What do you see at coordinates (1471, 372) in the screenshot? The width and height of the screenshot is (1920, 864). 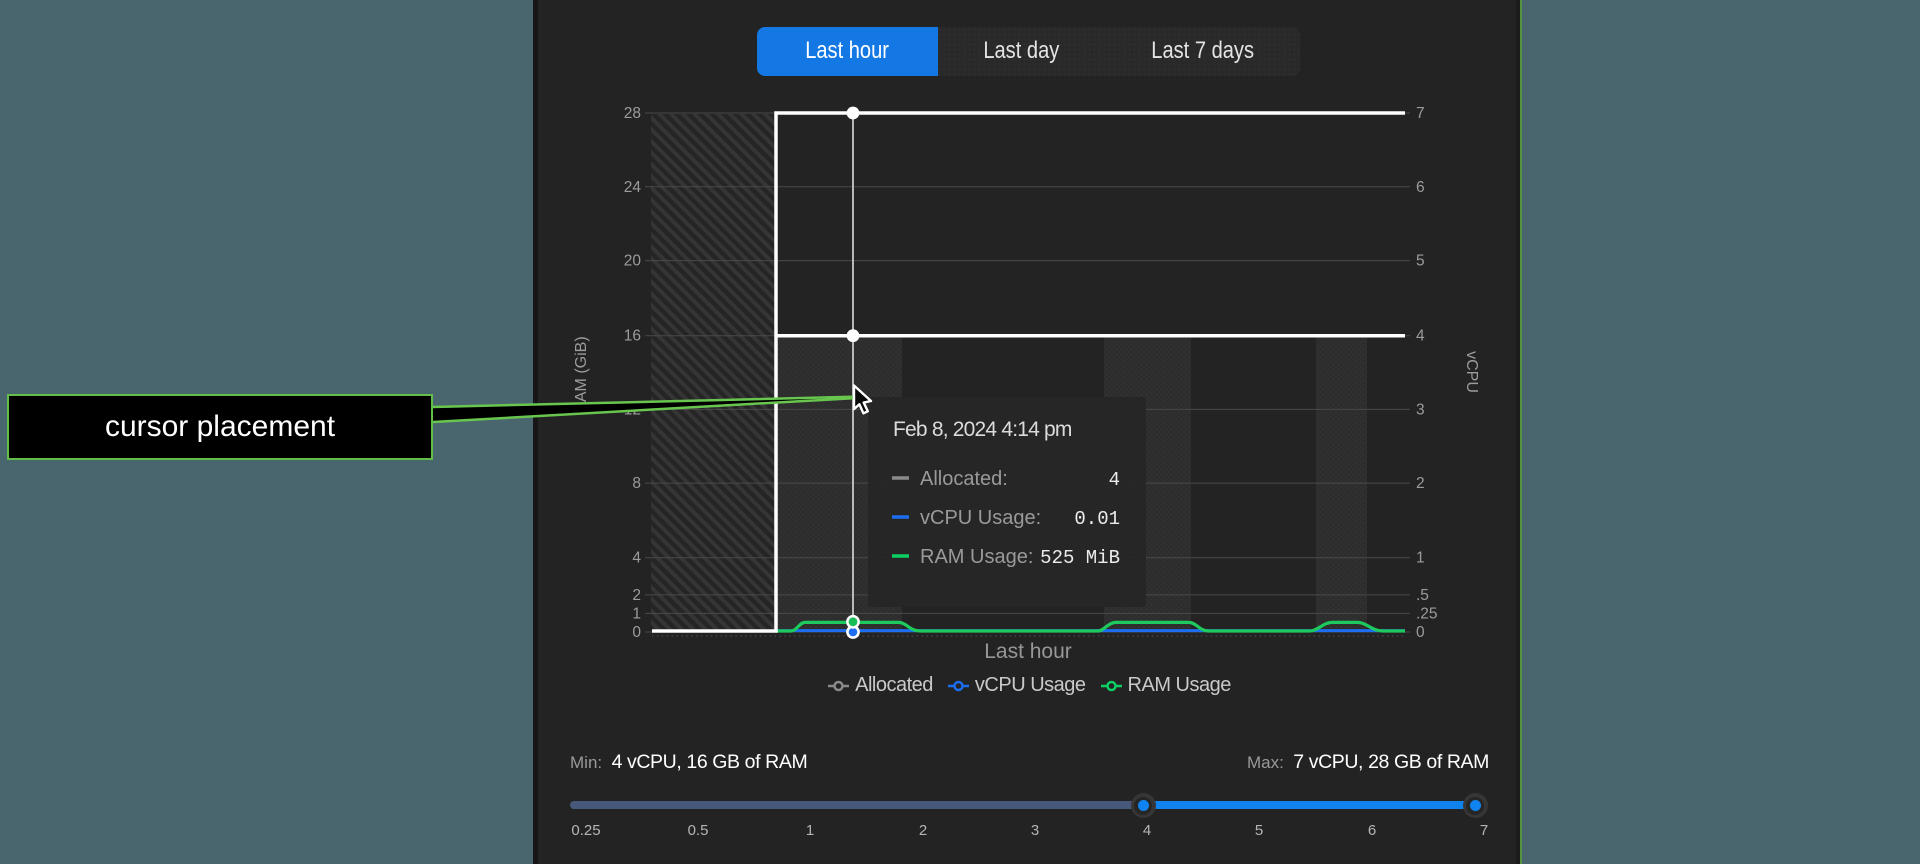 I see `svg-text: vCPU` at bounding box center [1471, 372].